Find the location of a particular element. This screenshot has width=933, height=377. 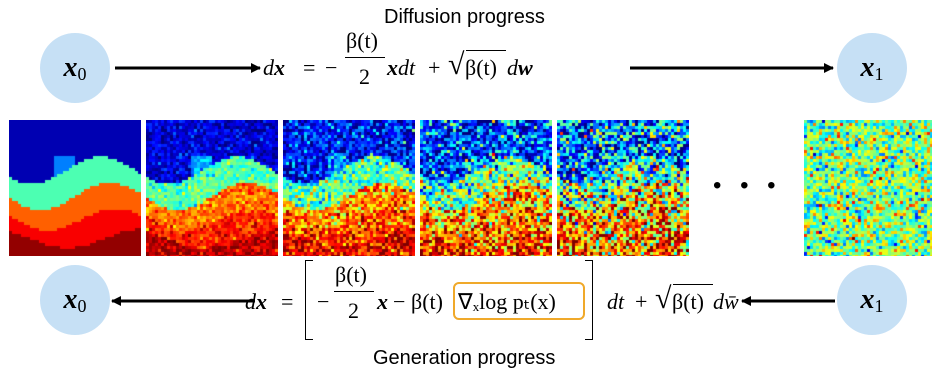

reverse-frac-num: β(t) is located at coordinates (351, 274).